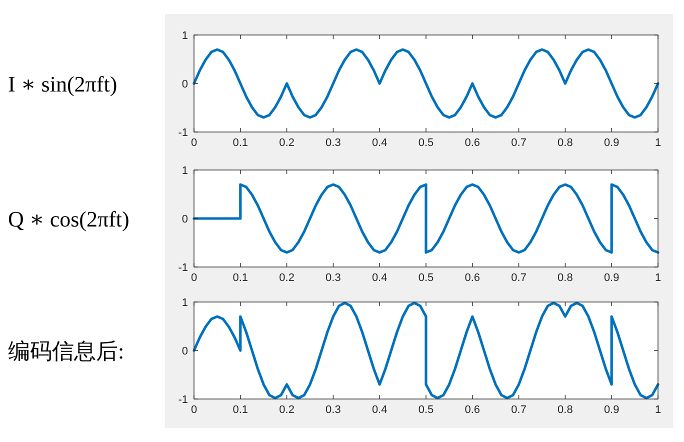 The image size is (684, 442). I want to click on y-axis-title: I ∗ sin(2πft), so click(63, 84).